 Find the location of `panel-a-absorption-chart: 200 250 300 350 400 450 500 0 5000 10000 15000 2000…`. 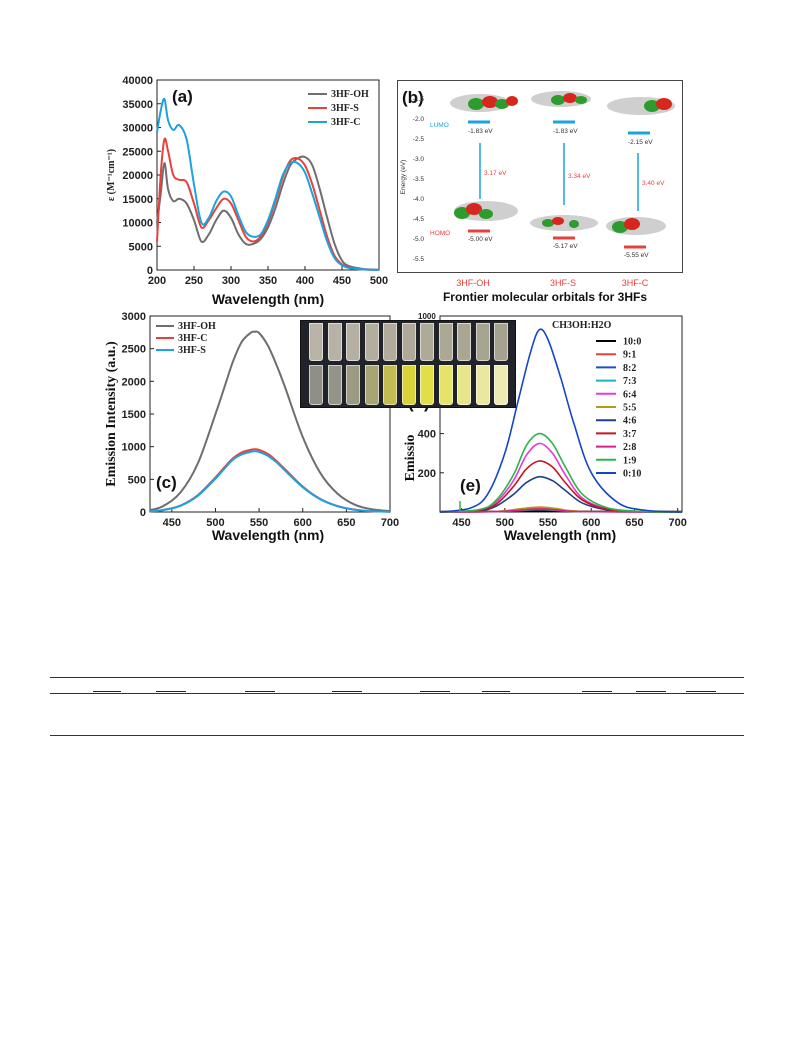

panel-a-absorption-chart: 200 250 300 350 400 450 500 0 5000 10000 15000 2000… is located at coordinates (245, 190).